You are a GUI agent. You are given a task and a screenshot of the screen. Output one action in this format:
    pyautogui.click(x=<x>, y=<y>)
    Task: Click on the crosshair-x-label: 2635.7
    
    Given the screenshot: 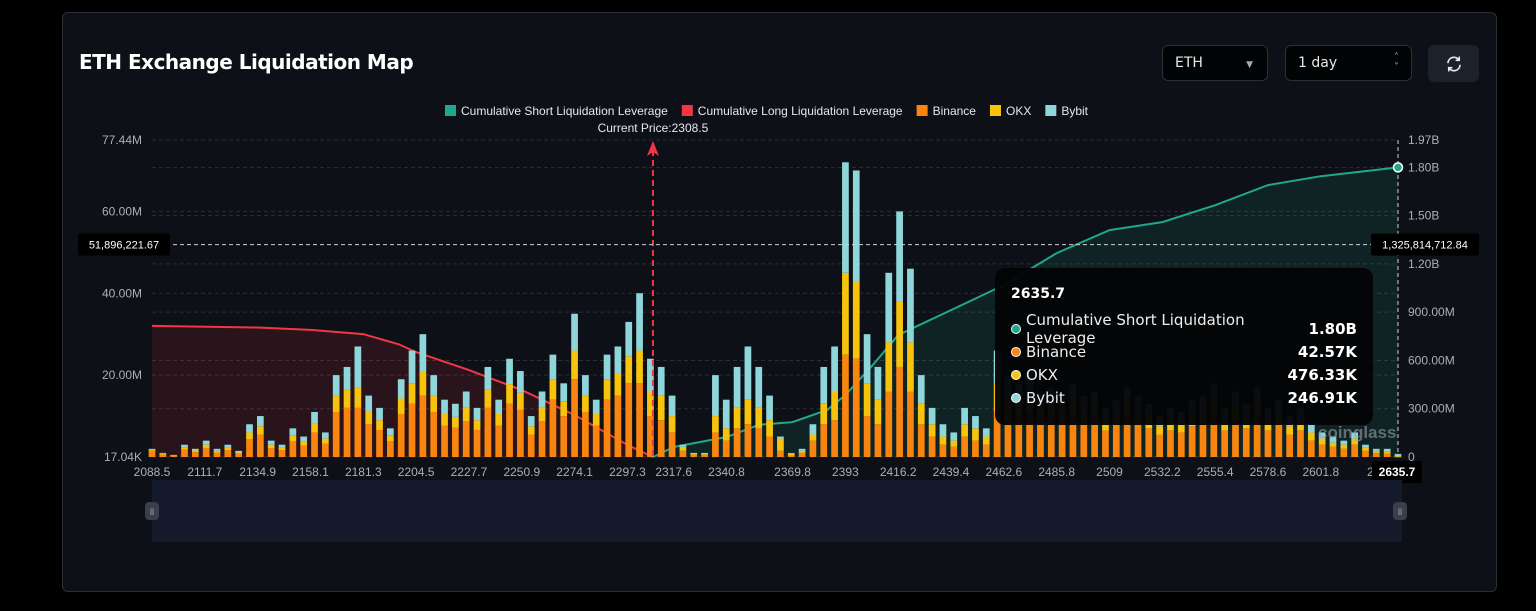 What is the action you would take?
    pyautogui.click(x=1397, y=472)
    